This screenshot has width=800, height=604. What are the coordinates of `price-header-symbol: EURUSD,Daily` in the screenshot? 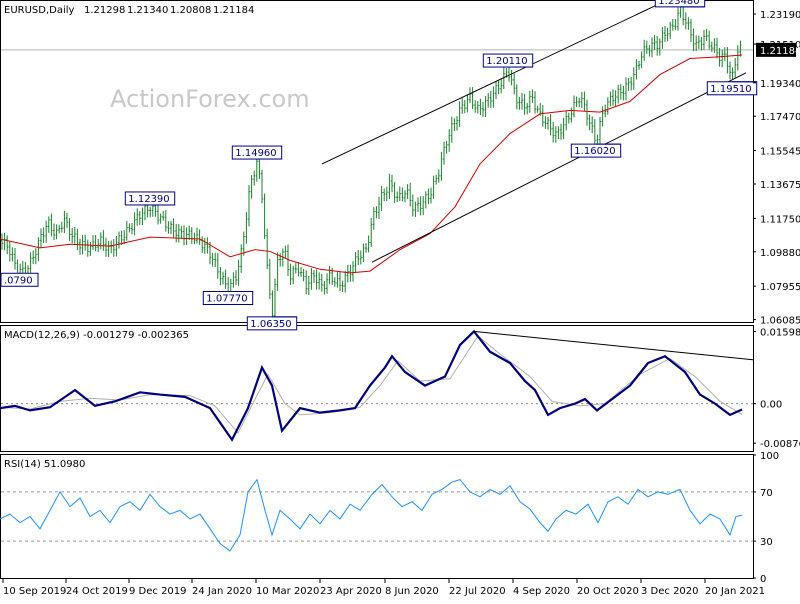 It's located at (39, 10).